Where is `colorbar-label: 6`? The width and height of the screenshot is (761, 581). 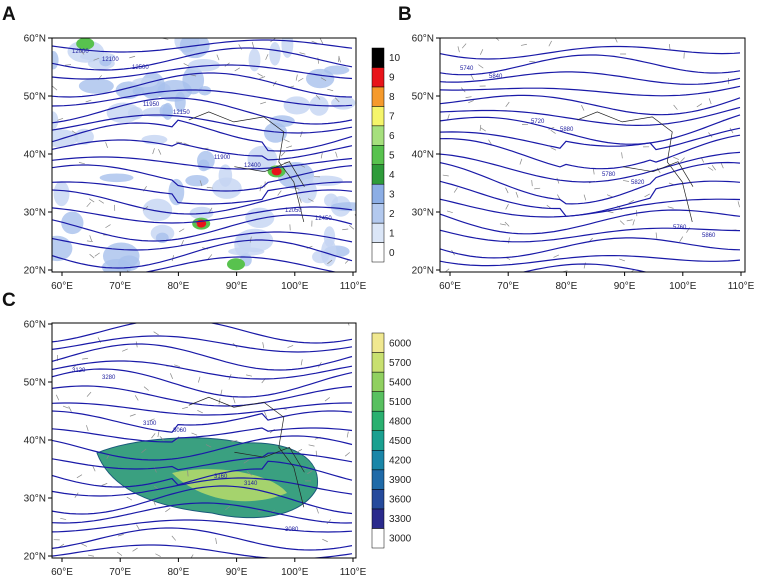
colorbar-label: 6 is located at coordinates (392, 136).